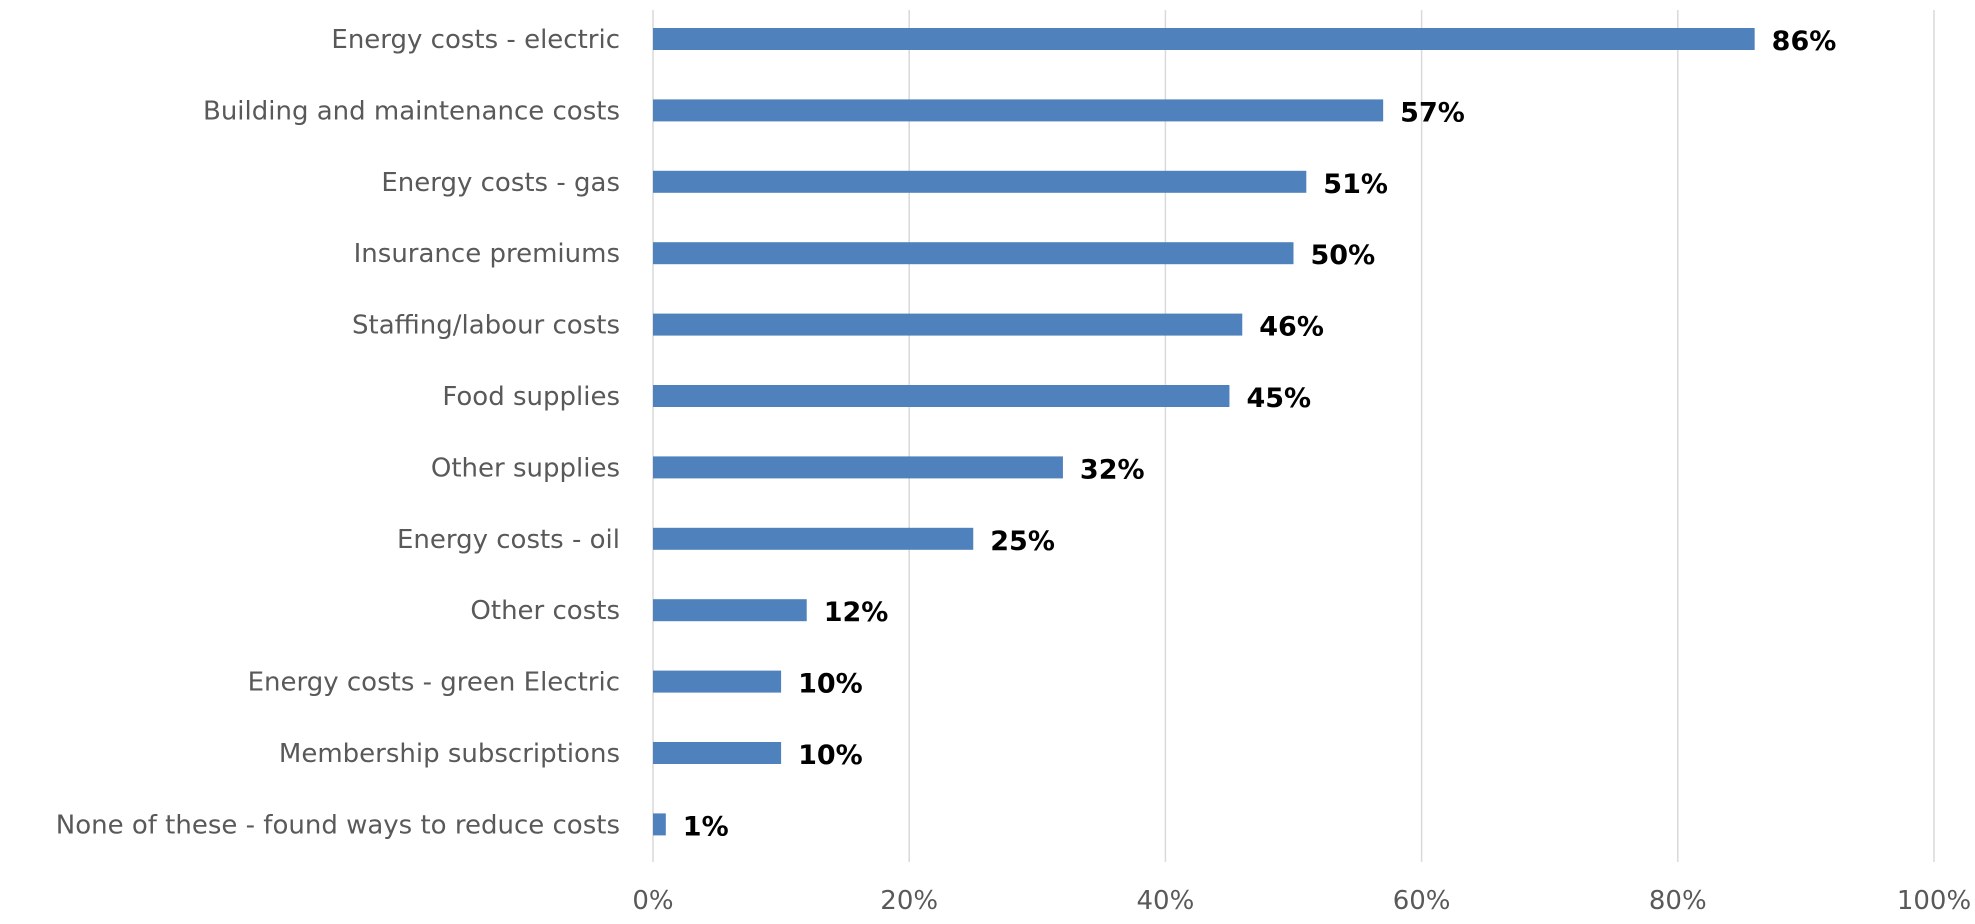 Image resolution: width=1975 pixels, height=924 pixels. I want to click on x-tick-label: 40%, so click(1166, 901).